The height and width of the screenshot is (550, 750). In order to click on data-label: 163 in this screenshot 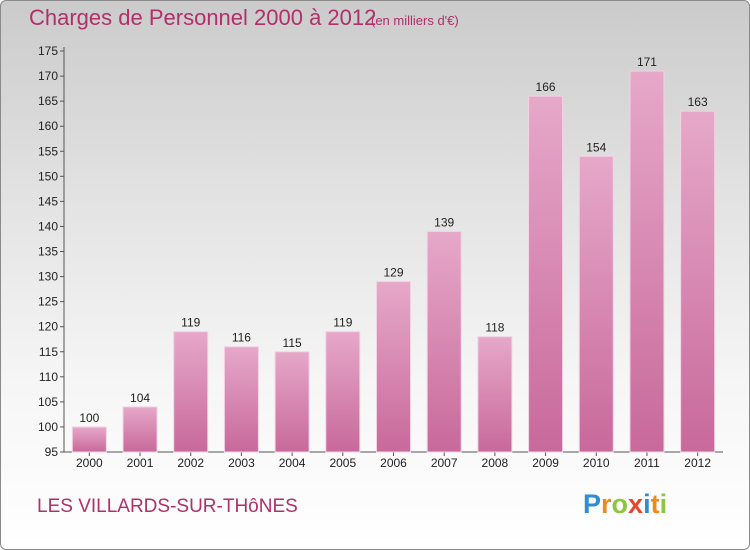, I will do `click(698, 102)`.